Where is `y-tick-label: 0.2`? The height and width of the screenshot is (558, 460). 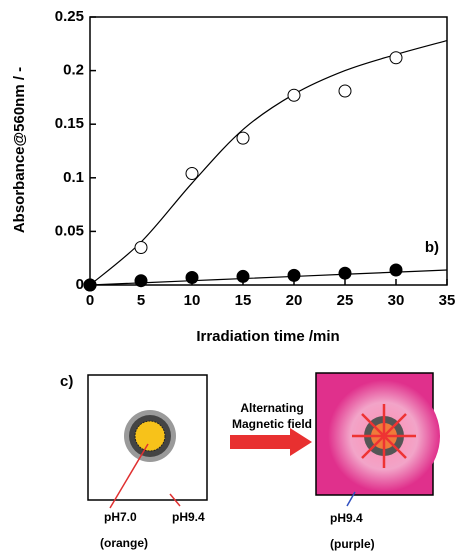 y-tick-label: 0.2 is located at coordinates (73, 70).